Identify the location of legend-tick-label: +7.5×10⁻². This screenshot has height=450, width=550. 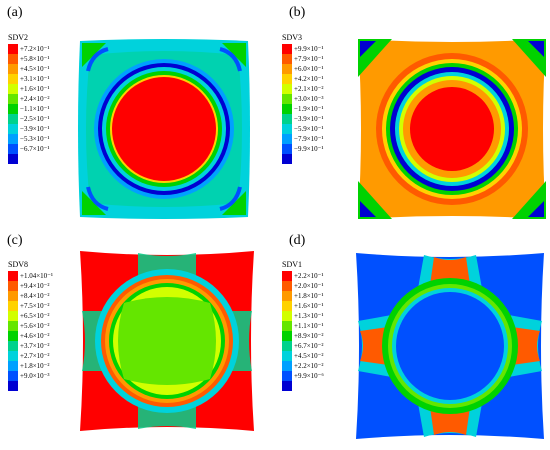
(35, 306).